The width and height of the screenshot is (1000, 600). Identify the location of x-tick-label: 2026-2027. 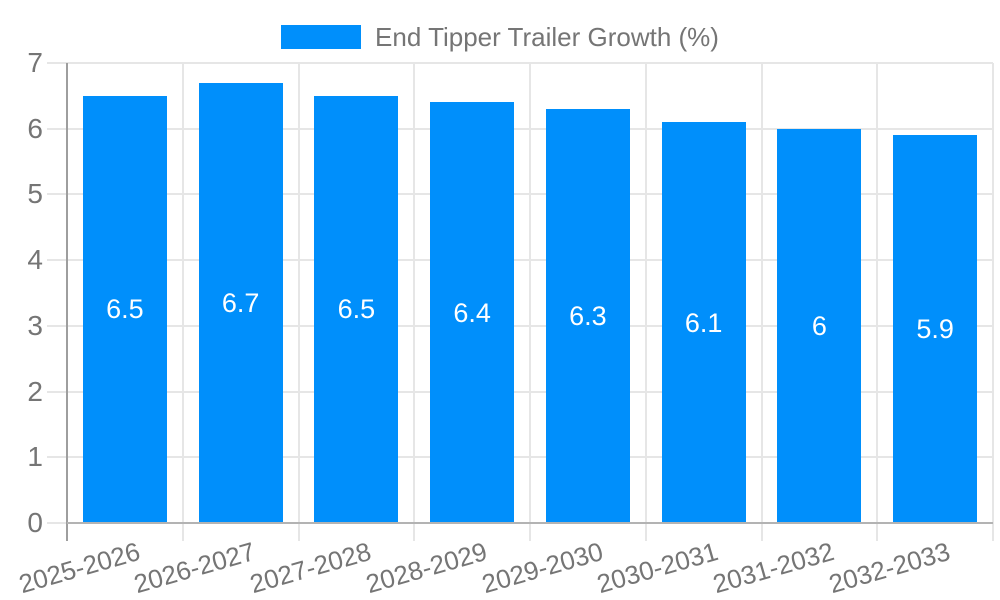
(194, 568).